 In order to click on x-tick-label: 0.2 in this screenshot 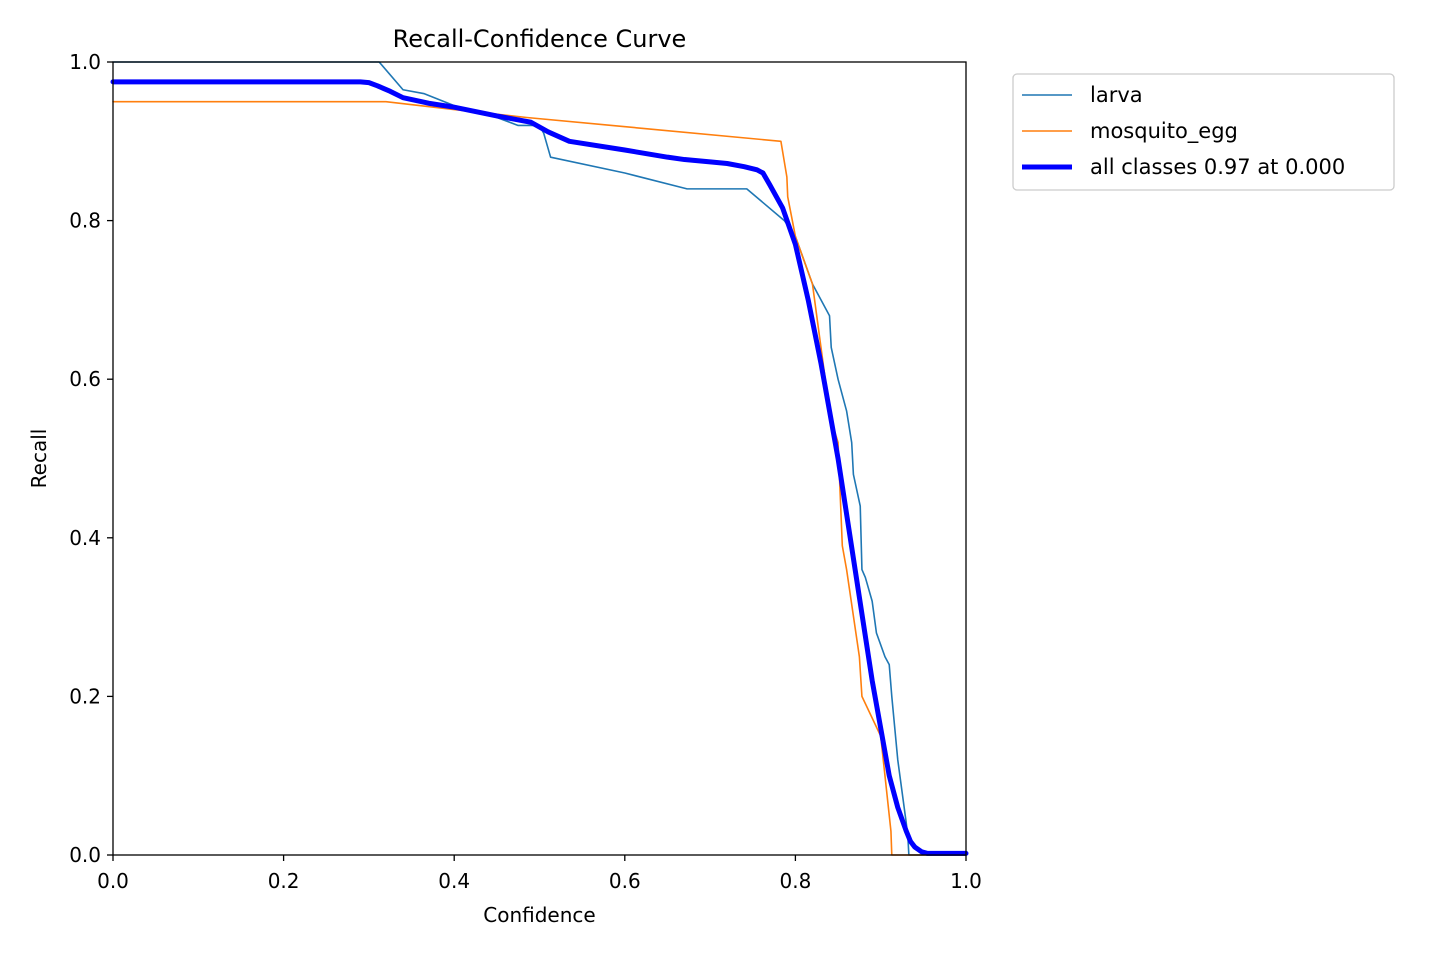, I will do `click(284, 881)`.